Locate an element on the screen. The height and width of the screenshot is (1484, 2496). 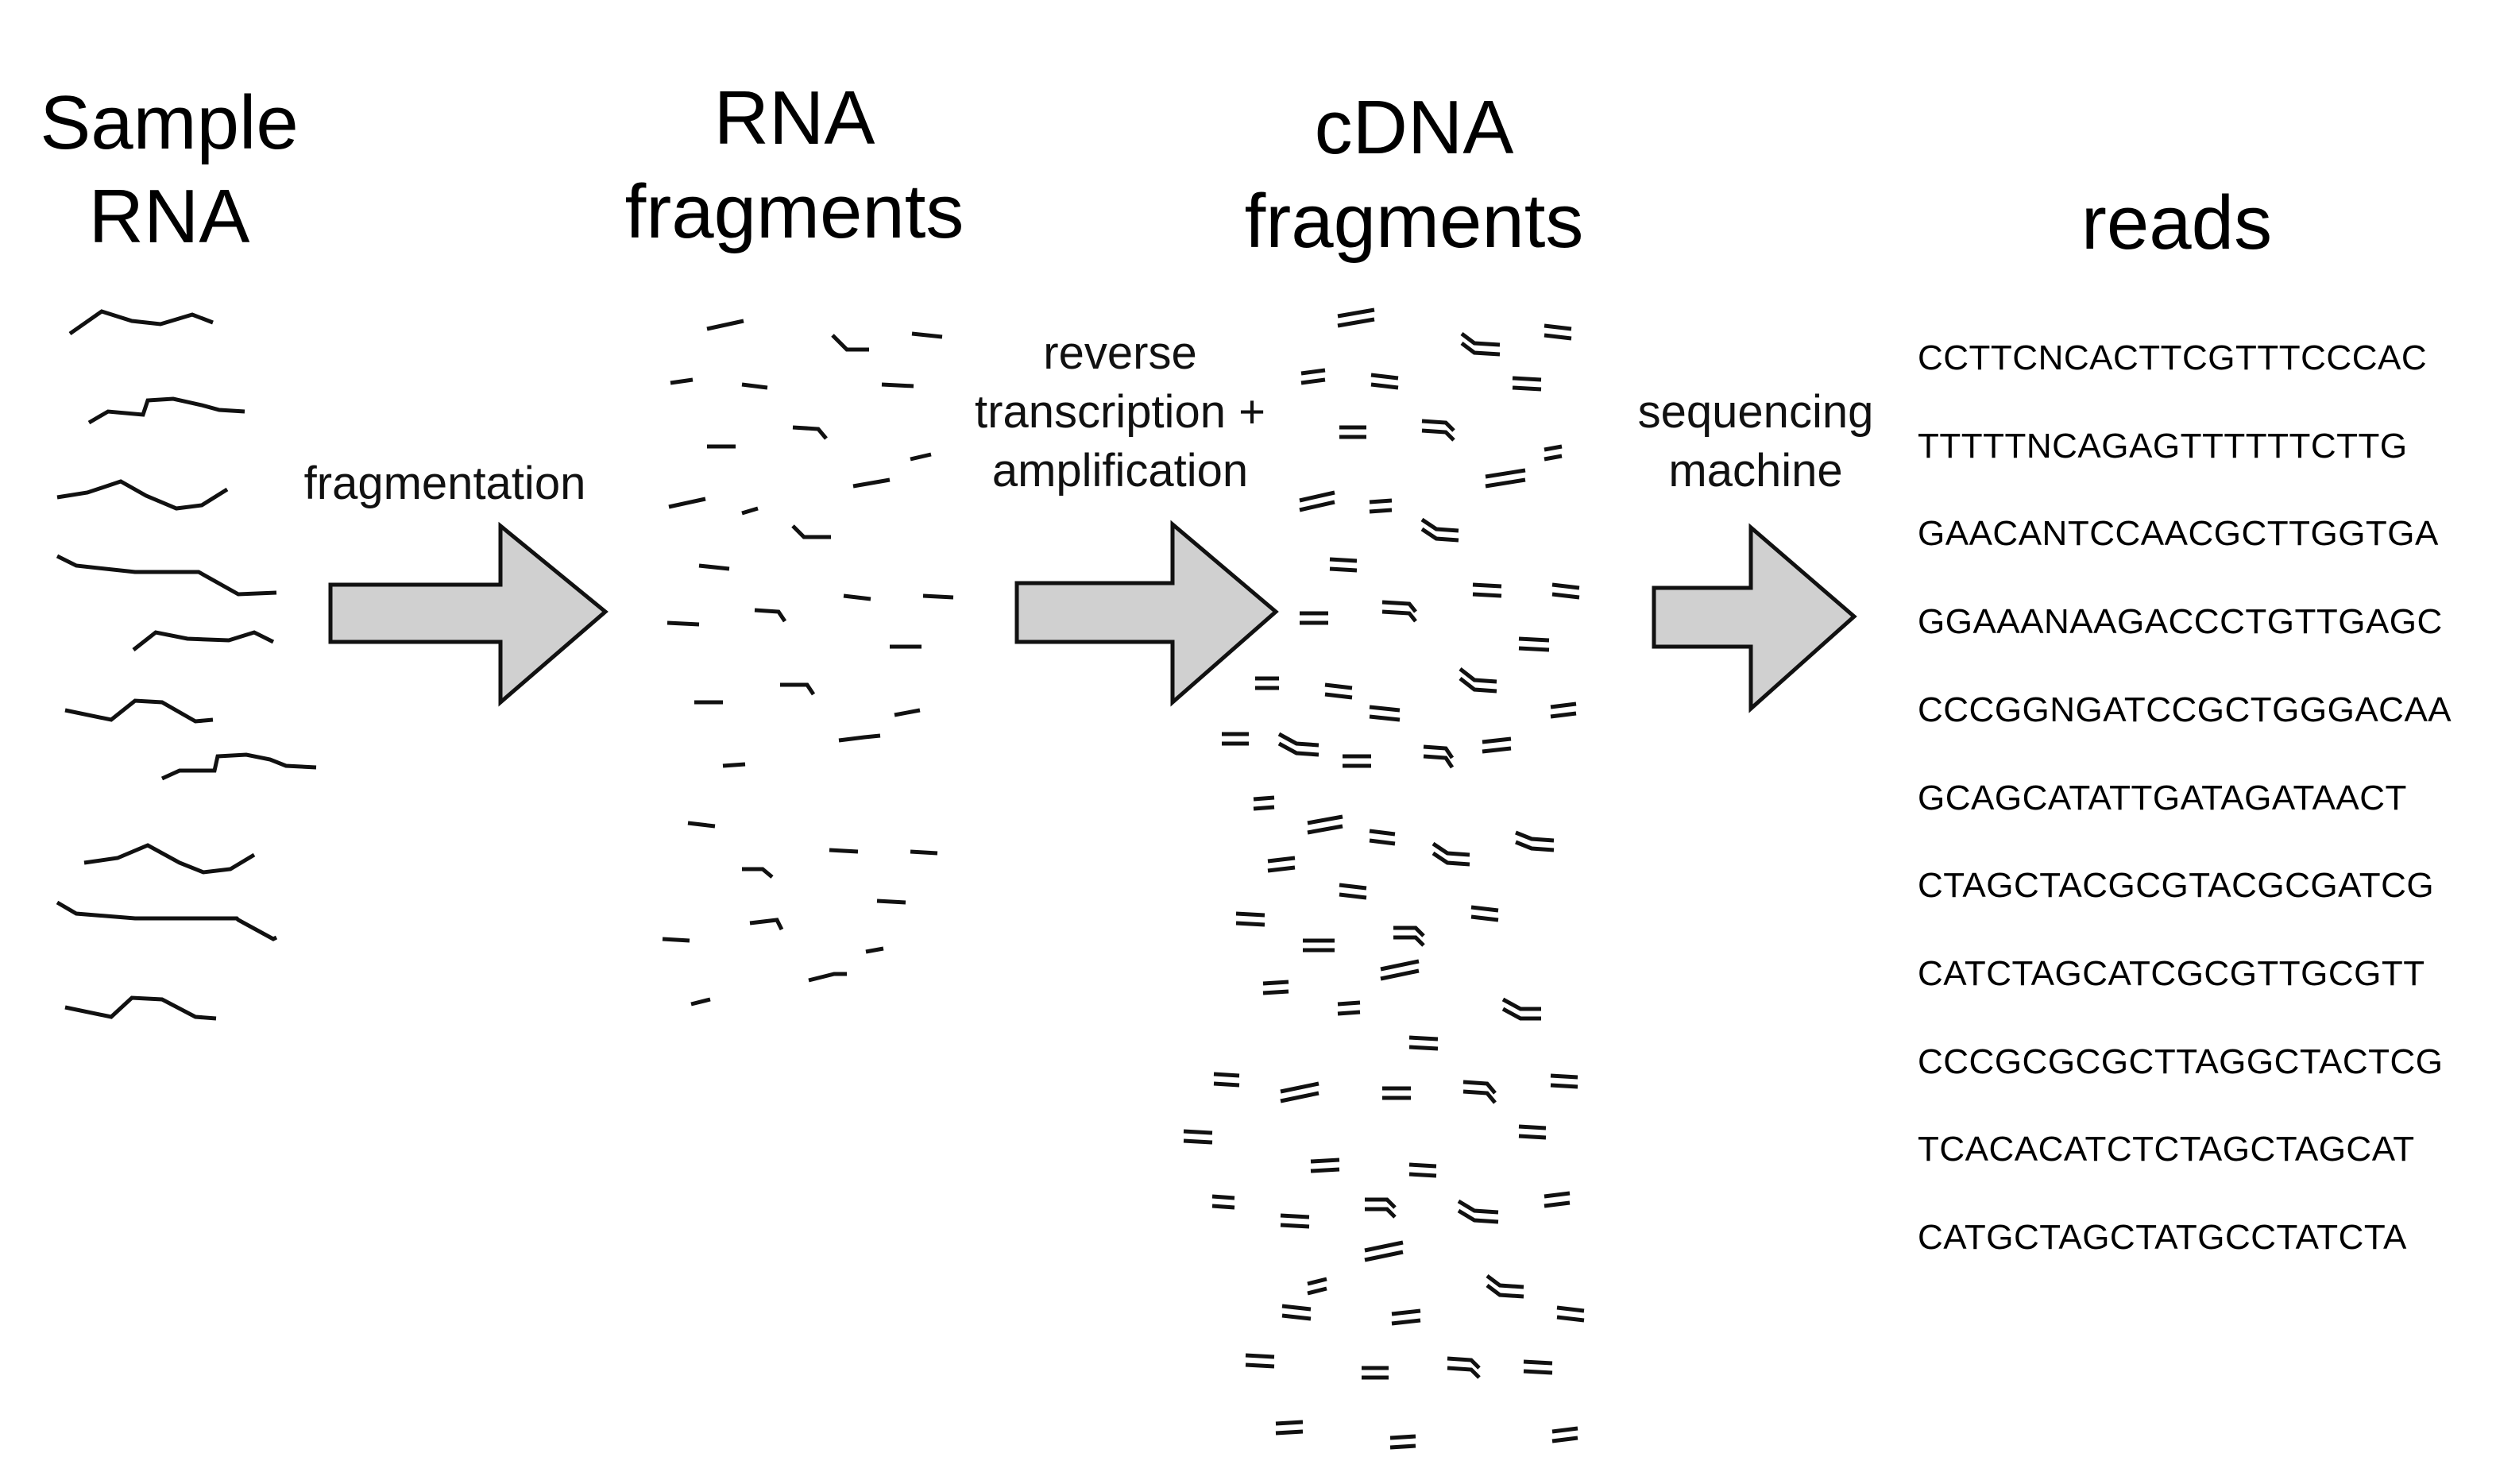
read-sequence: CCCGCGCGCTTAGGCTACTCG is located at coordinates (2181, 1061).